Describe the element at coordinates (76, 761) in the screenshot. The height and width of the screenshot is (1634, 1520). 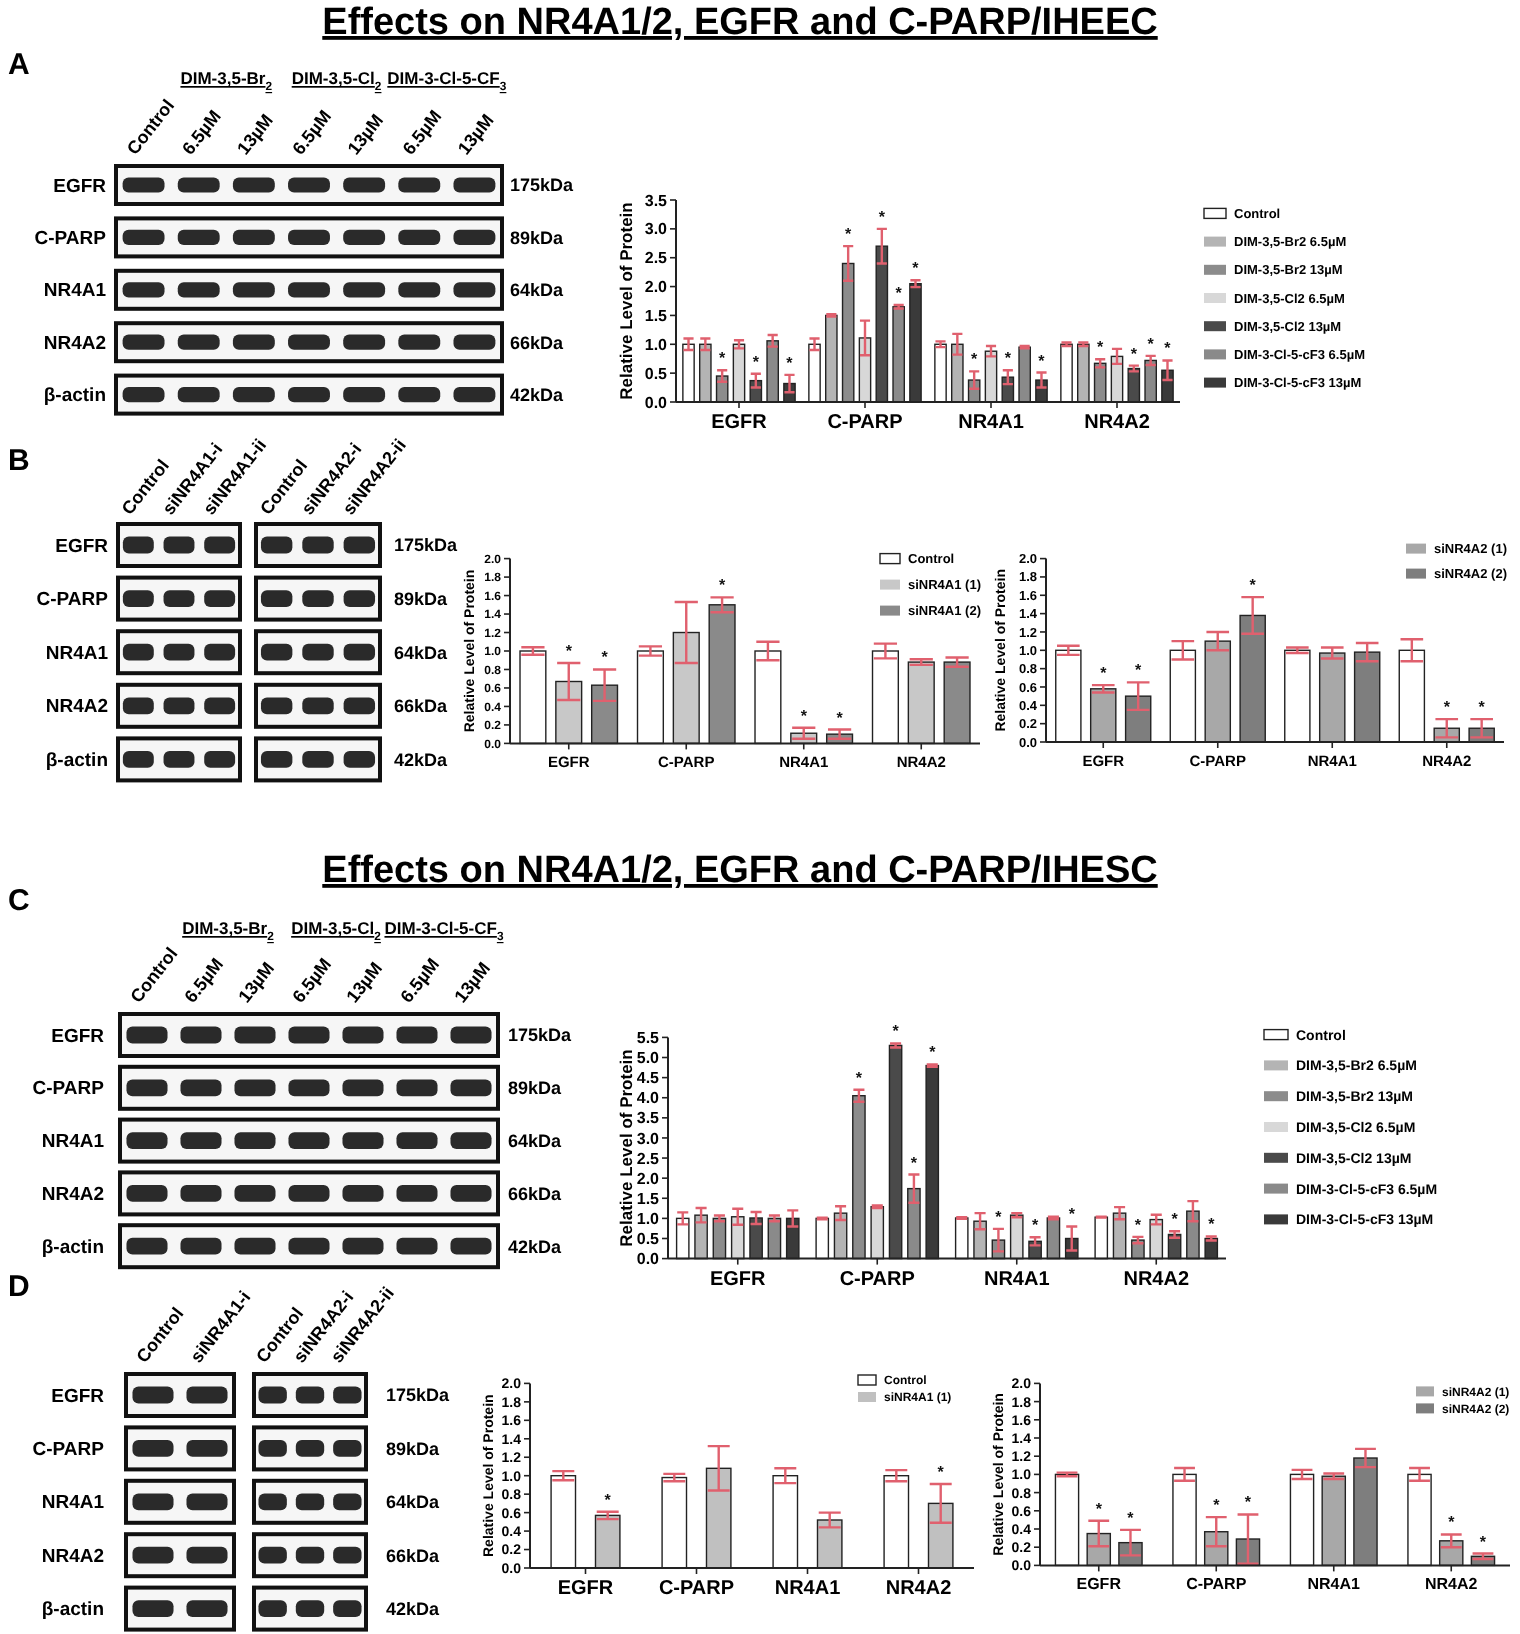
I see `category-label: β-actin` at that location.